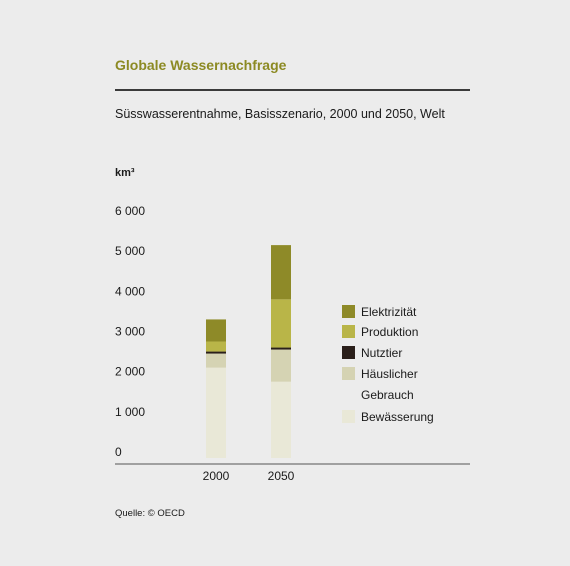 This screenshot has width=570, height=566. I want to click on y-axis-unit: km³, so click(125, 173).